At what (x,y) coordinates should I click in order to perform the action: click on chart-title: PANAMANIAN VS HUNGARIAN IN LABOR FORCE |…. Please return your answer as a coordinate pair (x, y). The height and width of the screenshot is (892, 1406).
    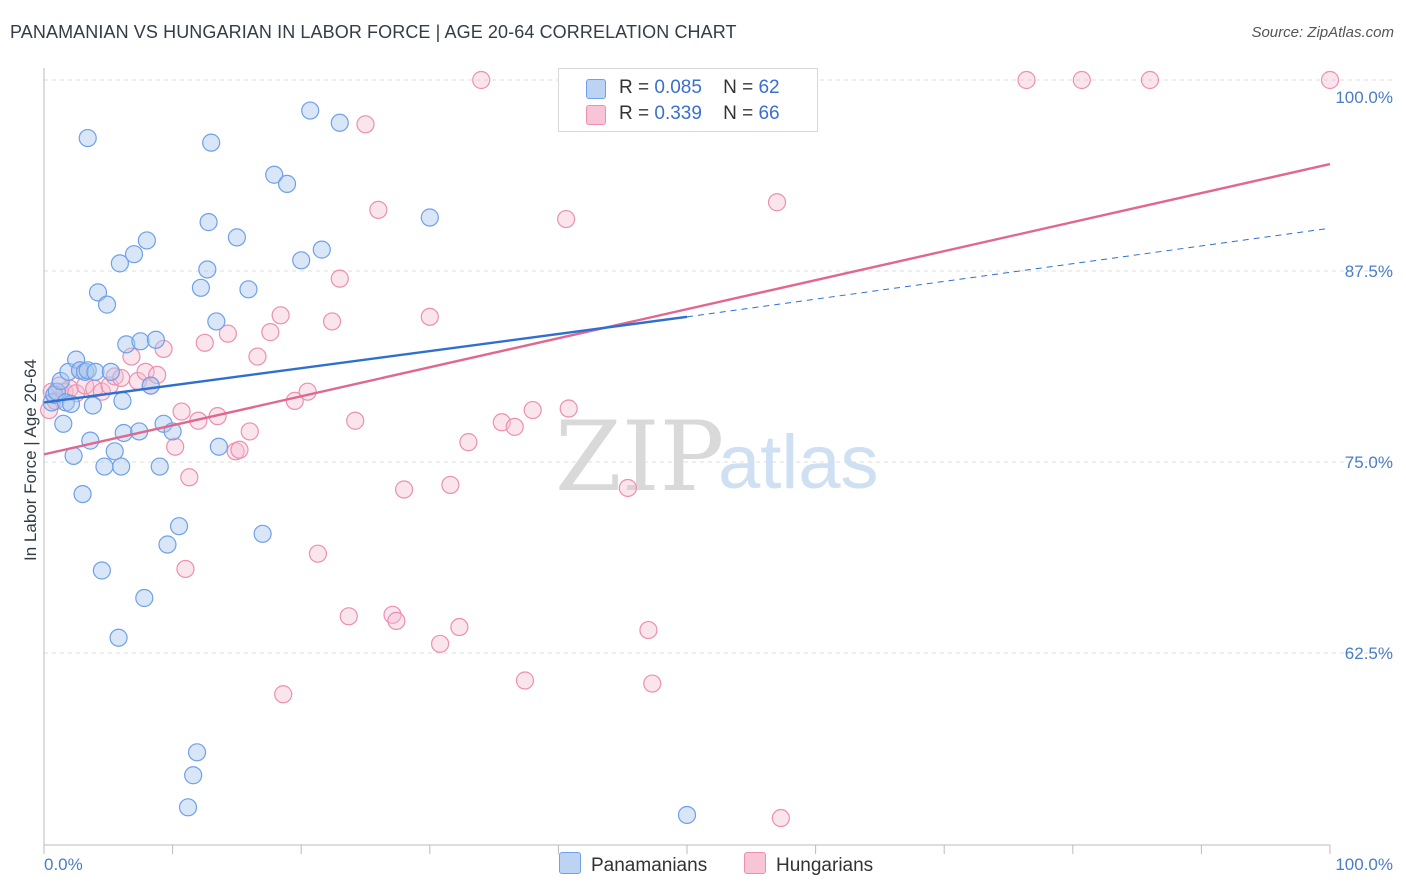
    Looking at the image, I should click on (373, 32).